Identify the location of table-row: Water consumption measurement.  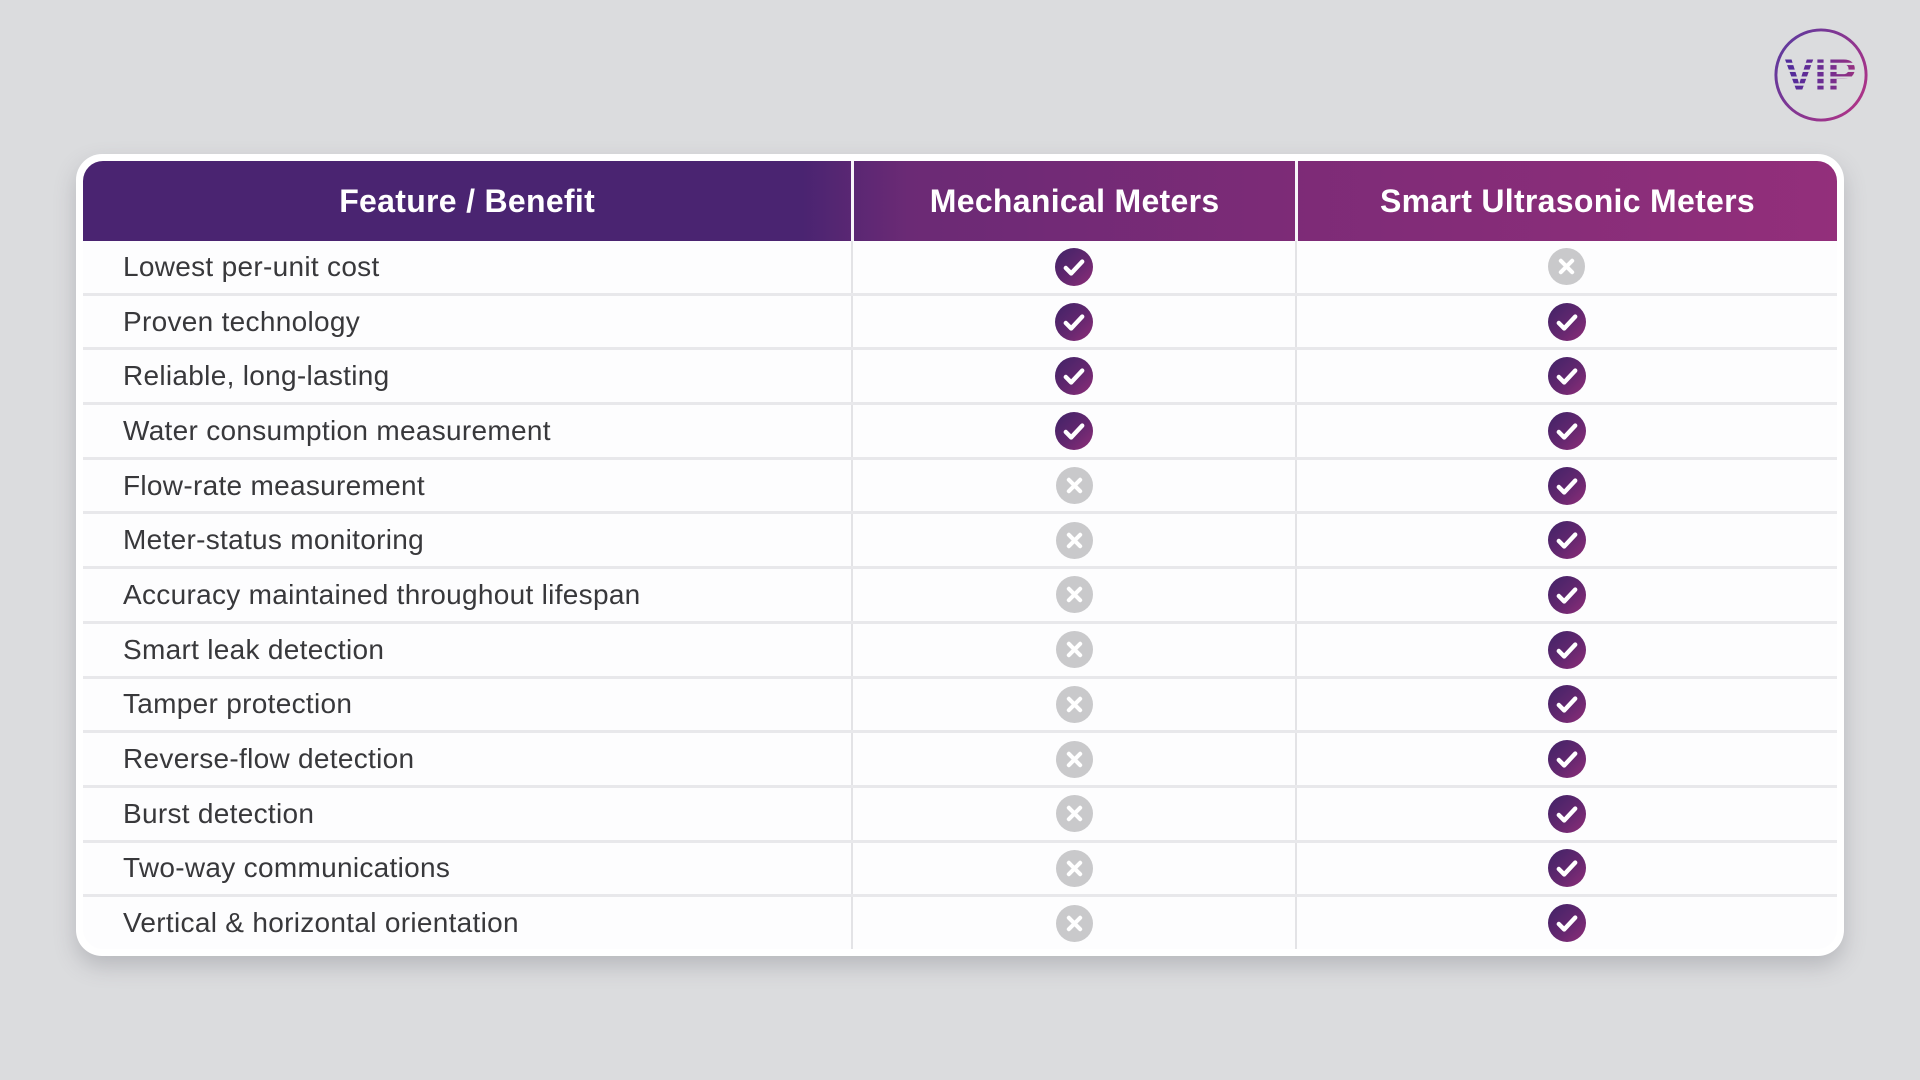
(960, 429).